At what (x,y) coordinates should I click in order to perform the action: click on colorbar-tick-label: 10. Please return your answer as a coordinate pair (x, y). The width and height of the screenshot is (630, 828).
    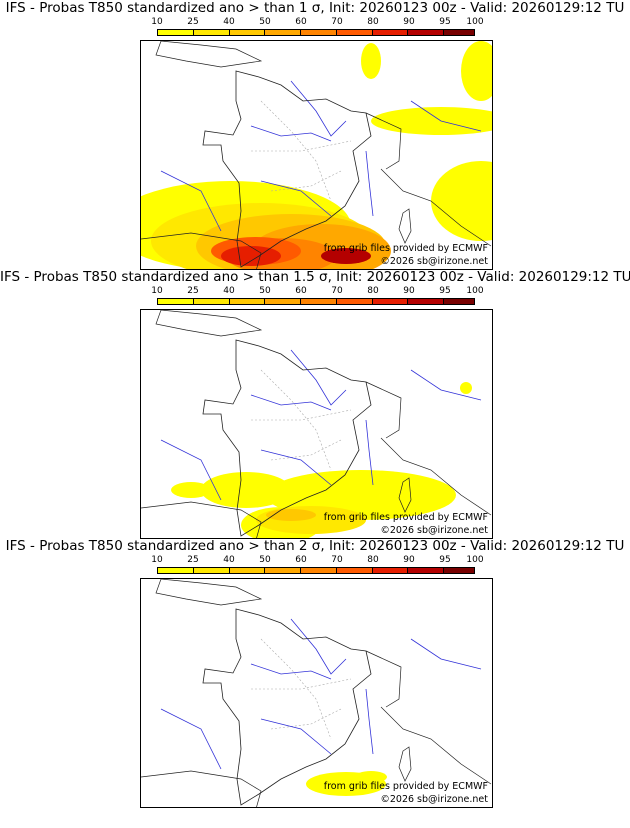
    Looking at the image, I should click on (157, 22).